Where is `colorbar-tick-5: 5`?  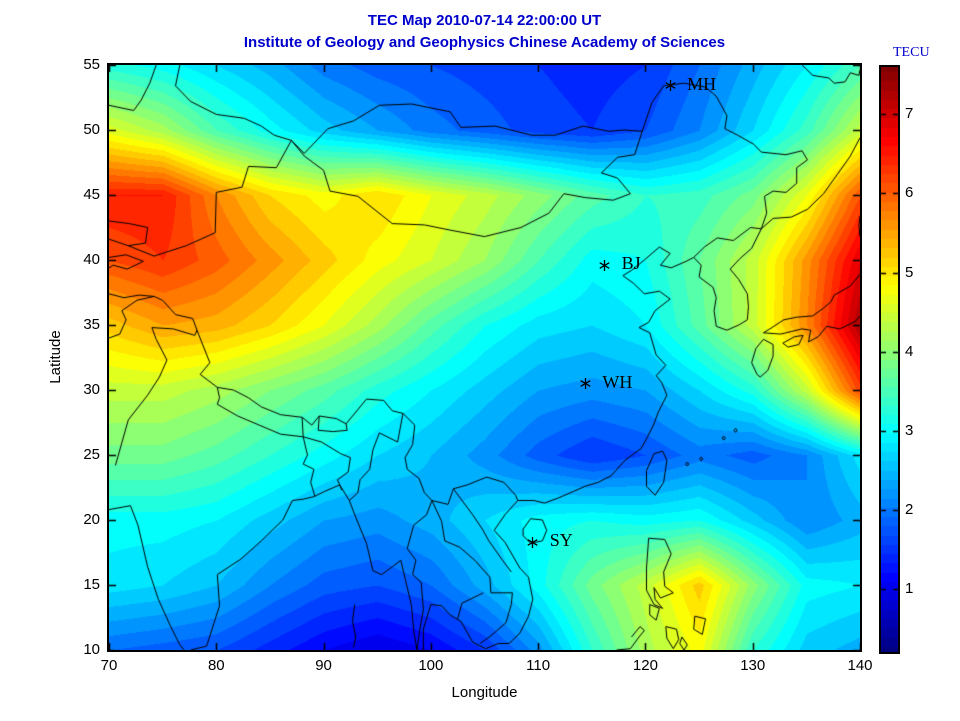
colorbar-tick-5: 5 is located at coordinates (909, 272).